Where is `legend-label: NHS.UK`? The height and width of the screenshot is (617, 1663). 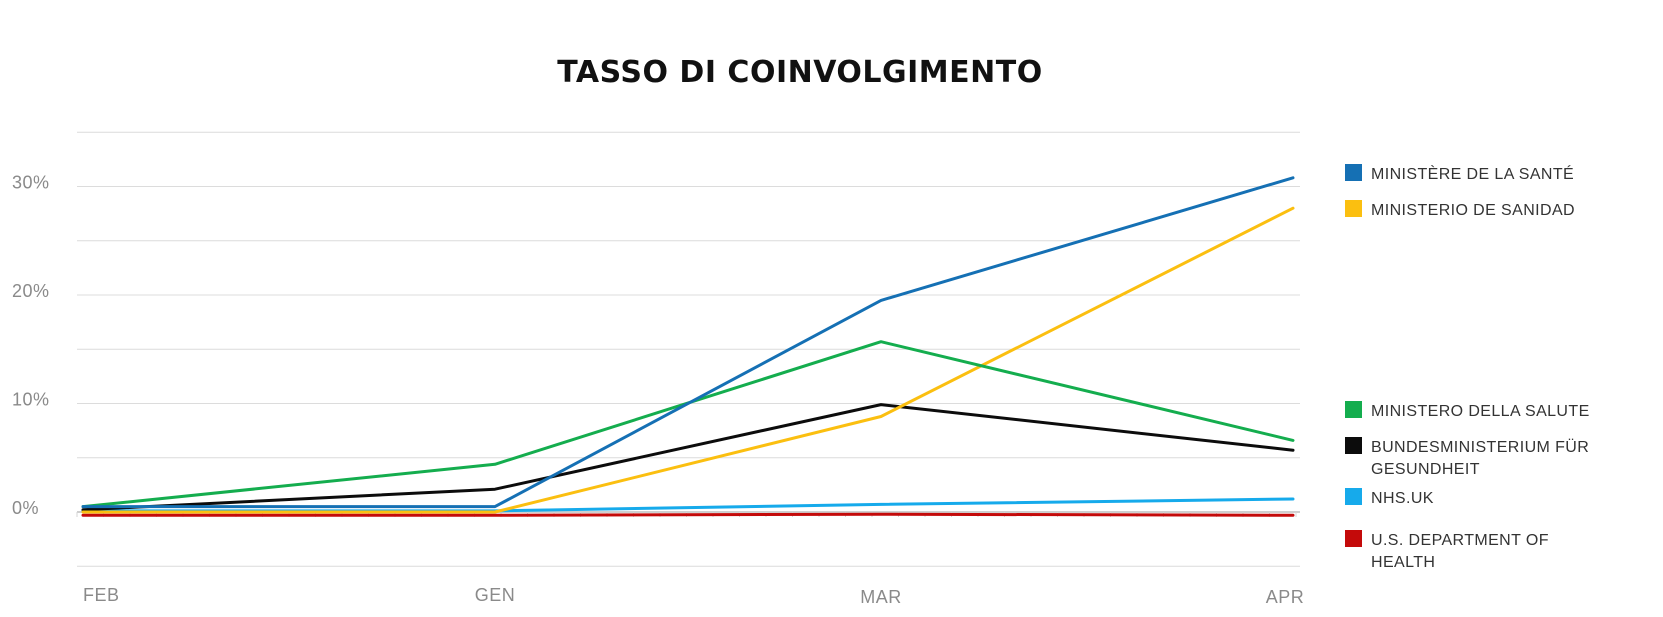
legend-label: NHS.UK is located at coordinates (1402, 498).